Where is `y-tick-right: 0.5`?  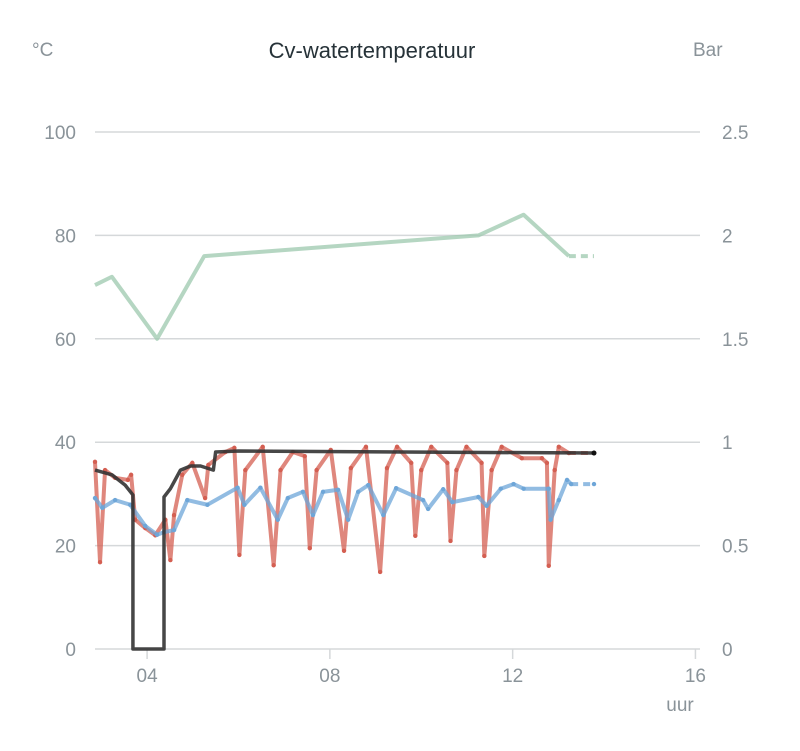 y-tick-right: 0.5 is located at coordinates (735, 547).